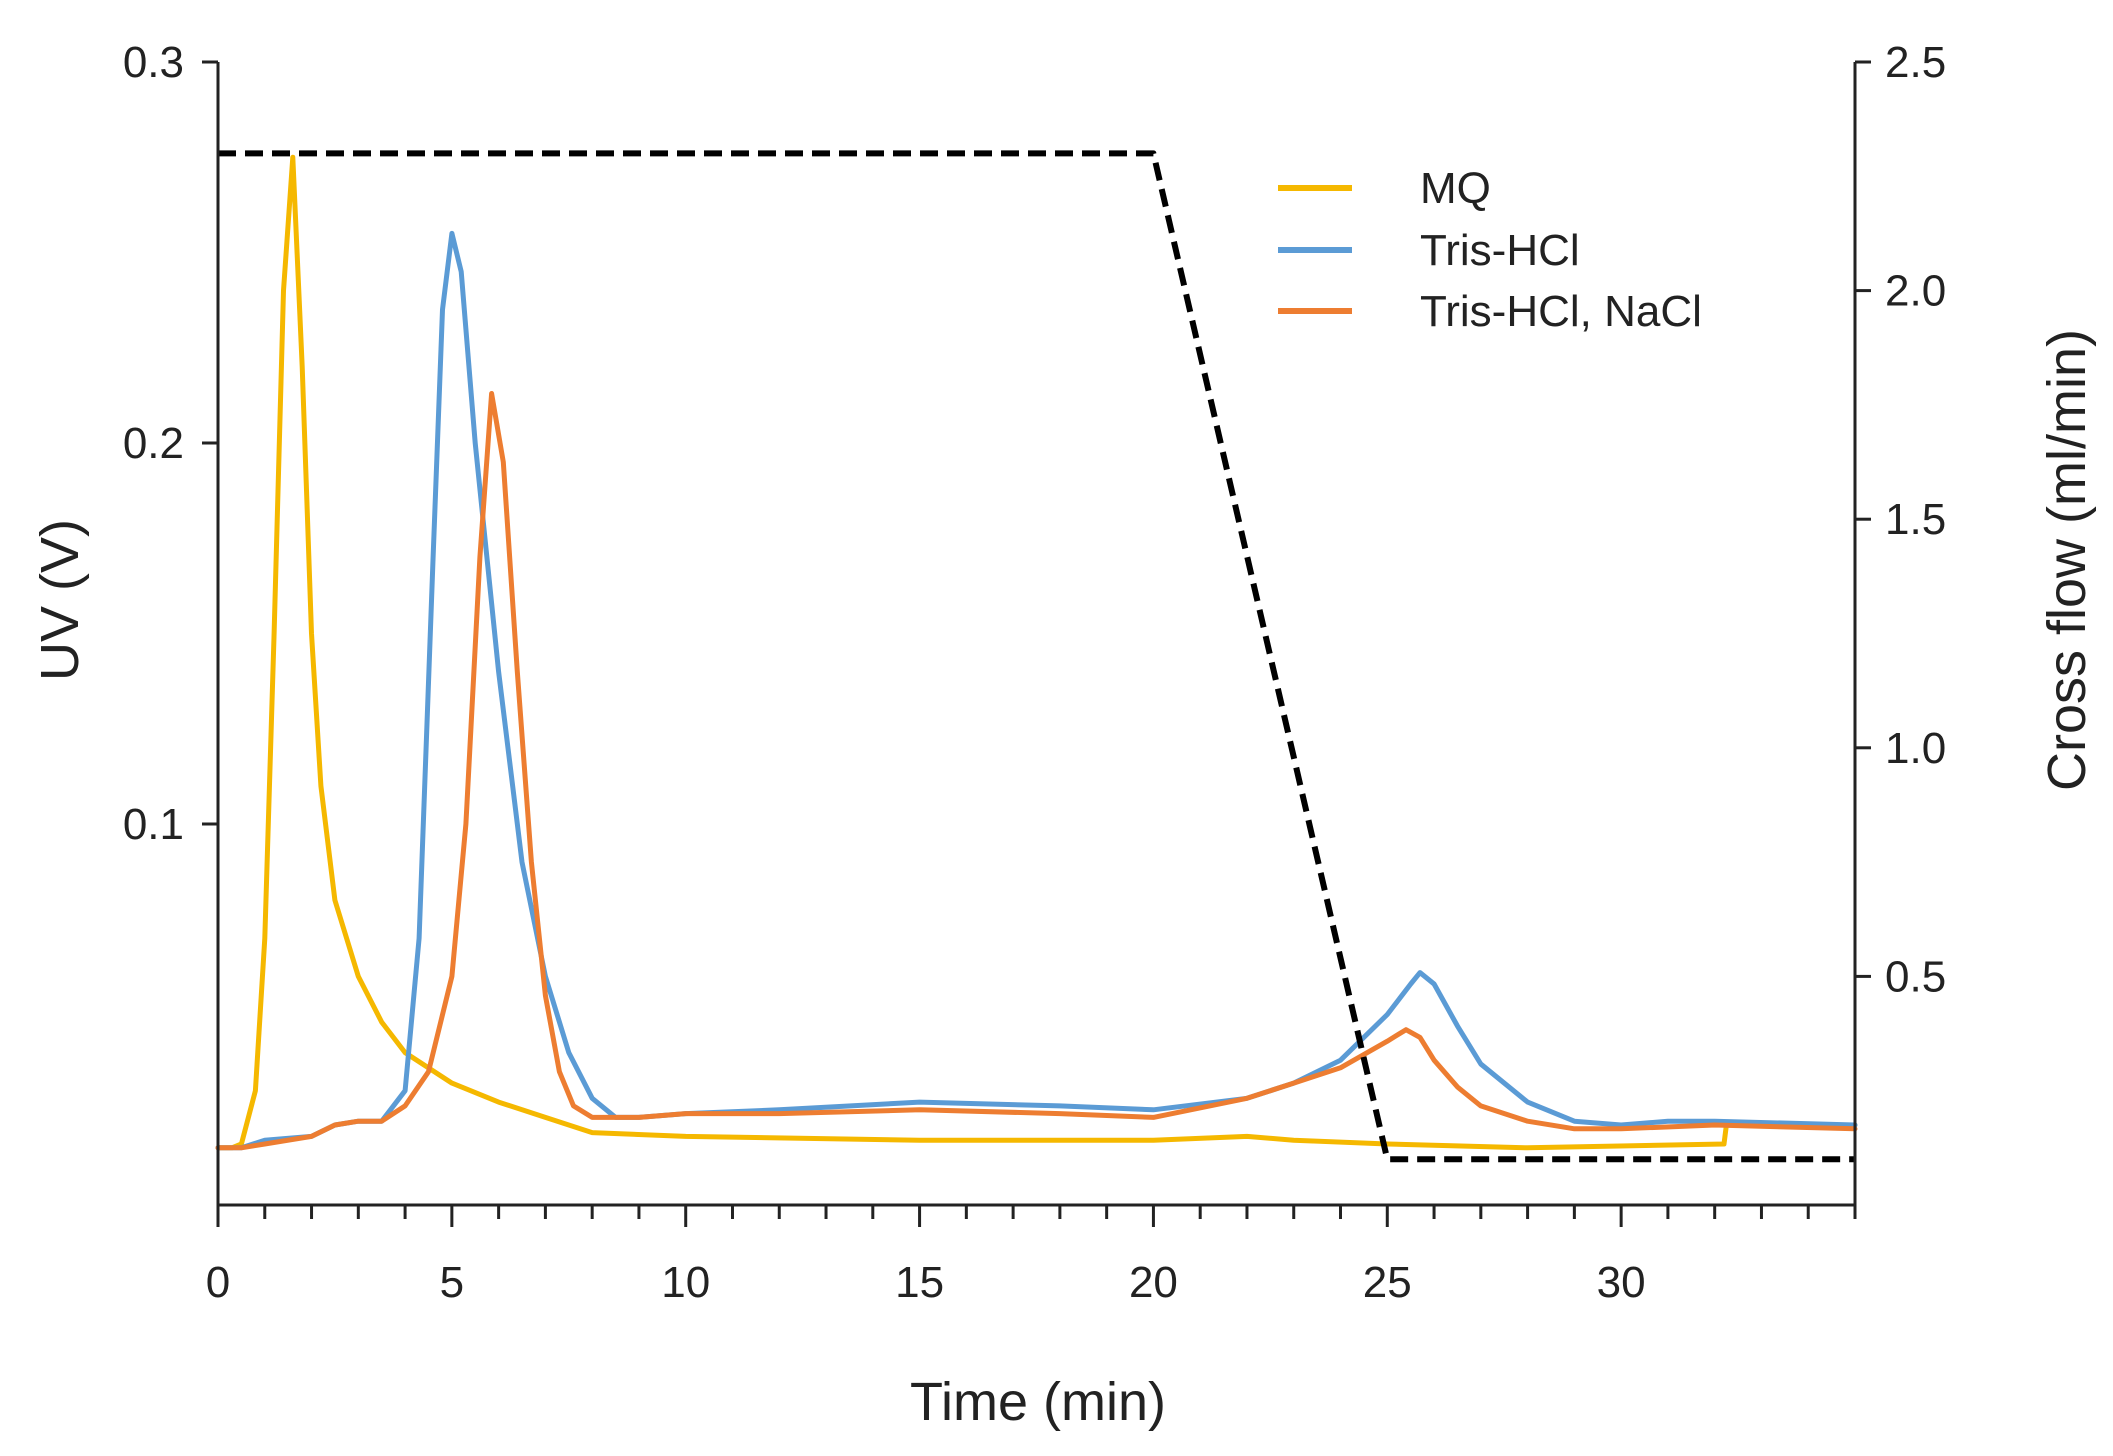 Image resolution: width=2113 pixels, height=1456 pixels. Describe the element at coordinates (1455, 188) in the screenshot. I see `legend-label: MQ` at that location.